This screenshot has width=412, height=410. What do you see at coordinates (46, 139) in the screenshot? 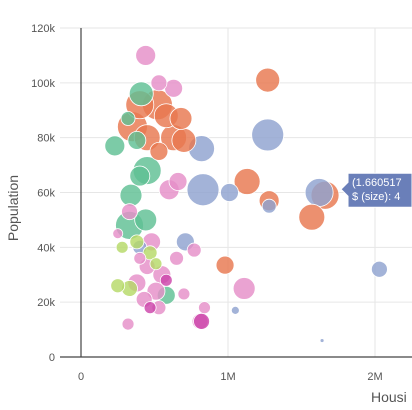
I see `y-tick-label: 80k` at bounding box center [46, 139].